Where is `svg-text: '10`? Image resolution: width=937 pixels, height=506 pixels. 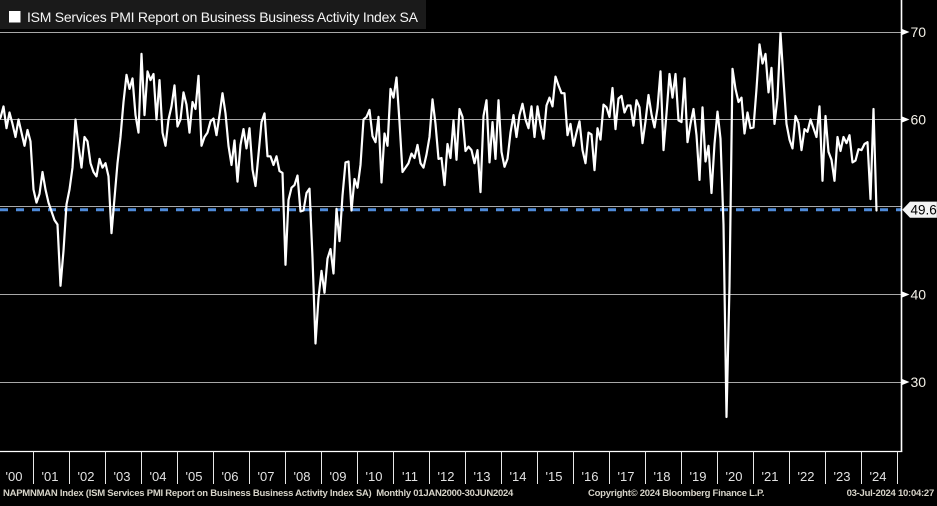 svg-text: '10 is located at coordinates (374, 476).